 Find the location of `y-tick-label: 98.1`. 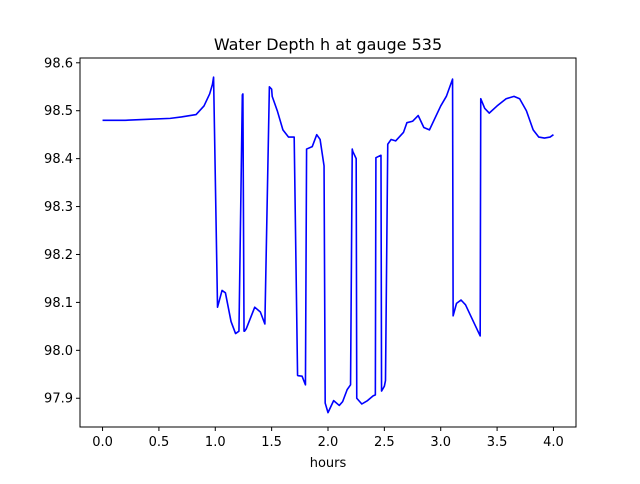

y-tick-label: 98.1 is located at coordinates (58, 303).